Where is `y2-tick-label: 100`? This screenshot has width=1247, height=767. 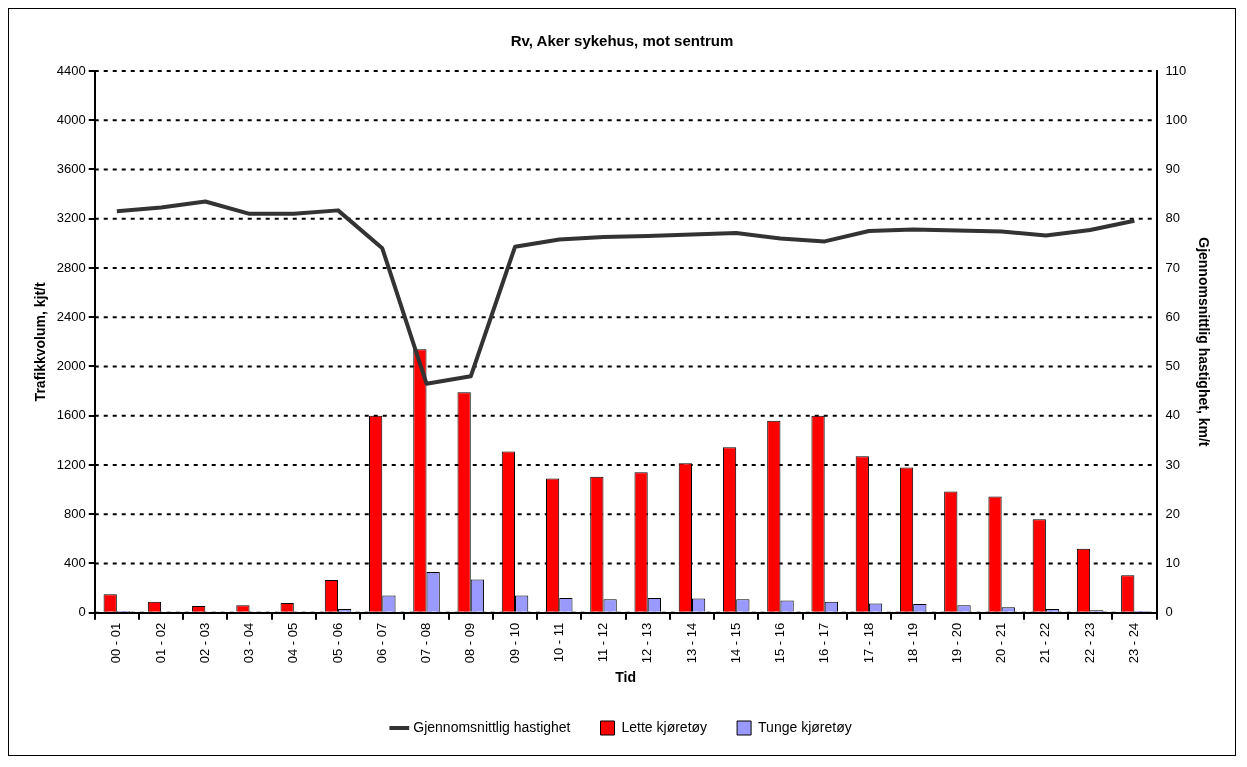
y2-tick-label: 100 is located at coordinates (1176, 119).